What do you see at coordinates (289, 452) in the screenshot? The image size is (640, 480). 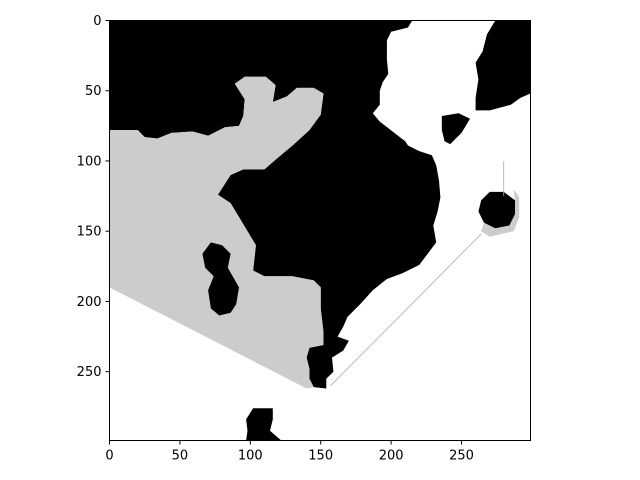 I see `x-axis: 0 50 100 150 200 250` at bounding box center [289, 452].